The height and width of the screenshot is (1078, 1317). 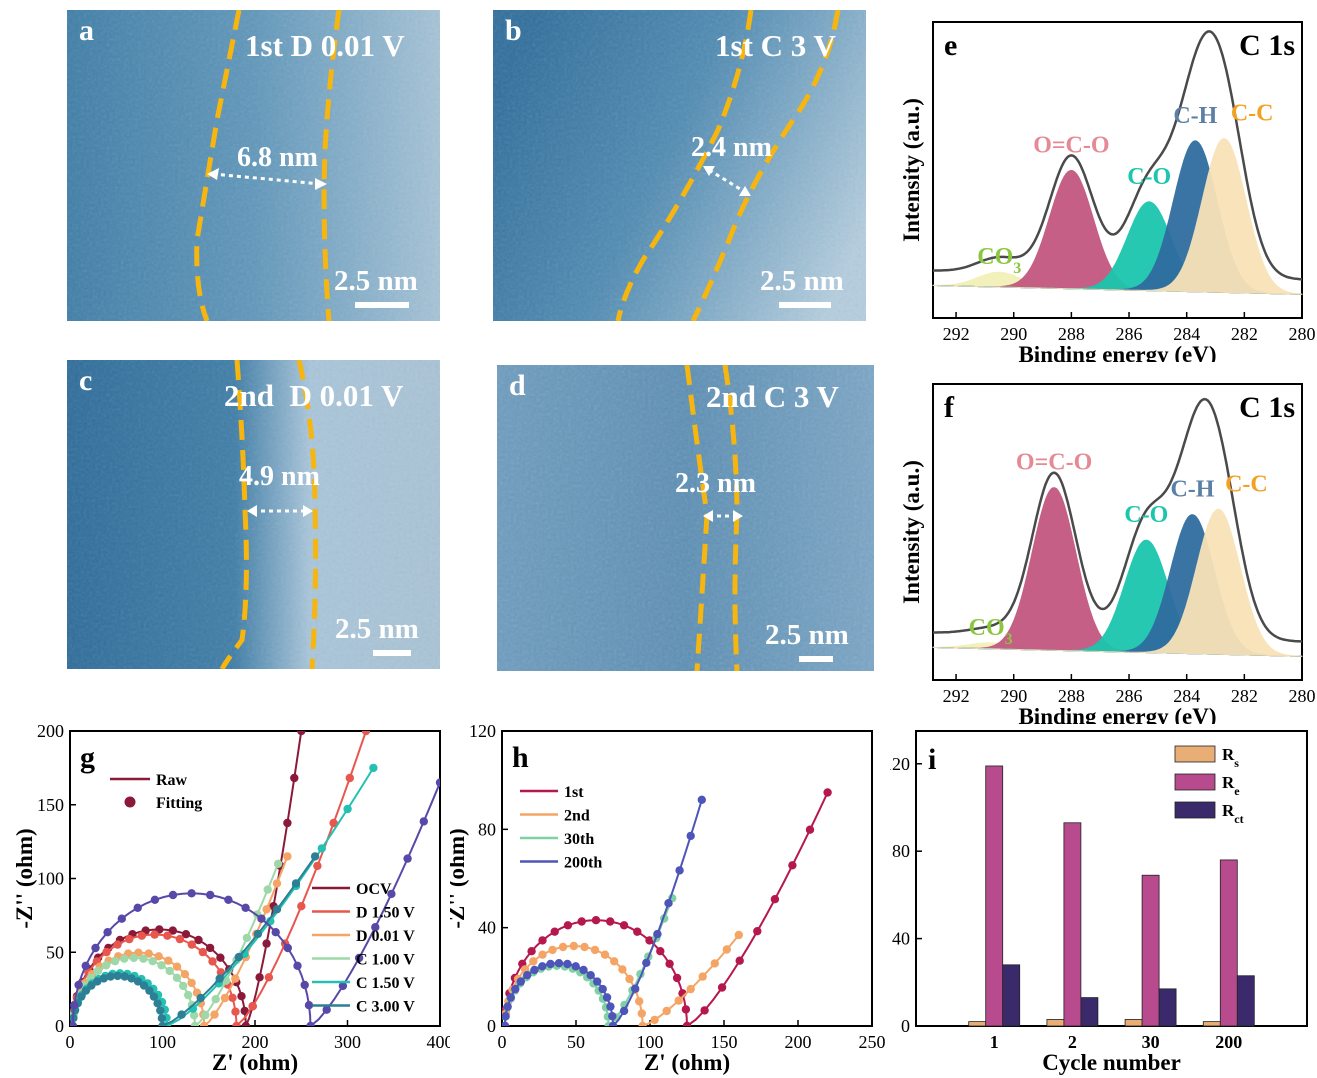 What do you see at coordinates (579, 839) in the screenshot?
I see `legend-label: 30th` at bounding box center [579, 839].